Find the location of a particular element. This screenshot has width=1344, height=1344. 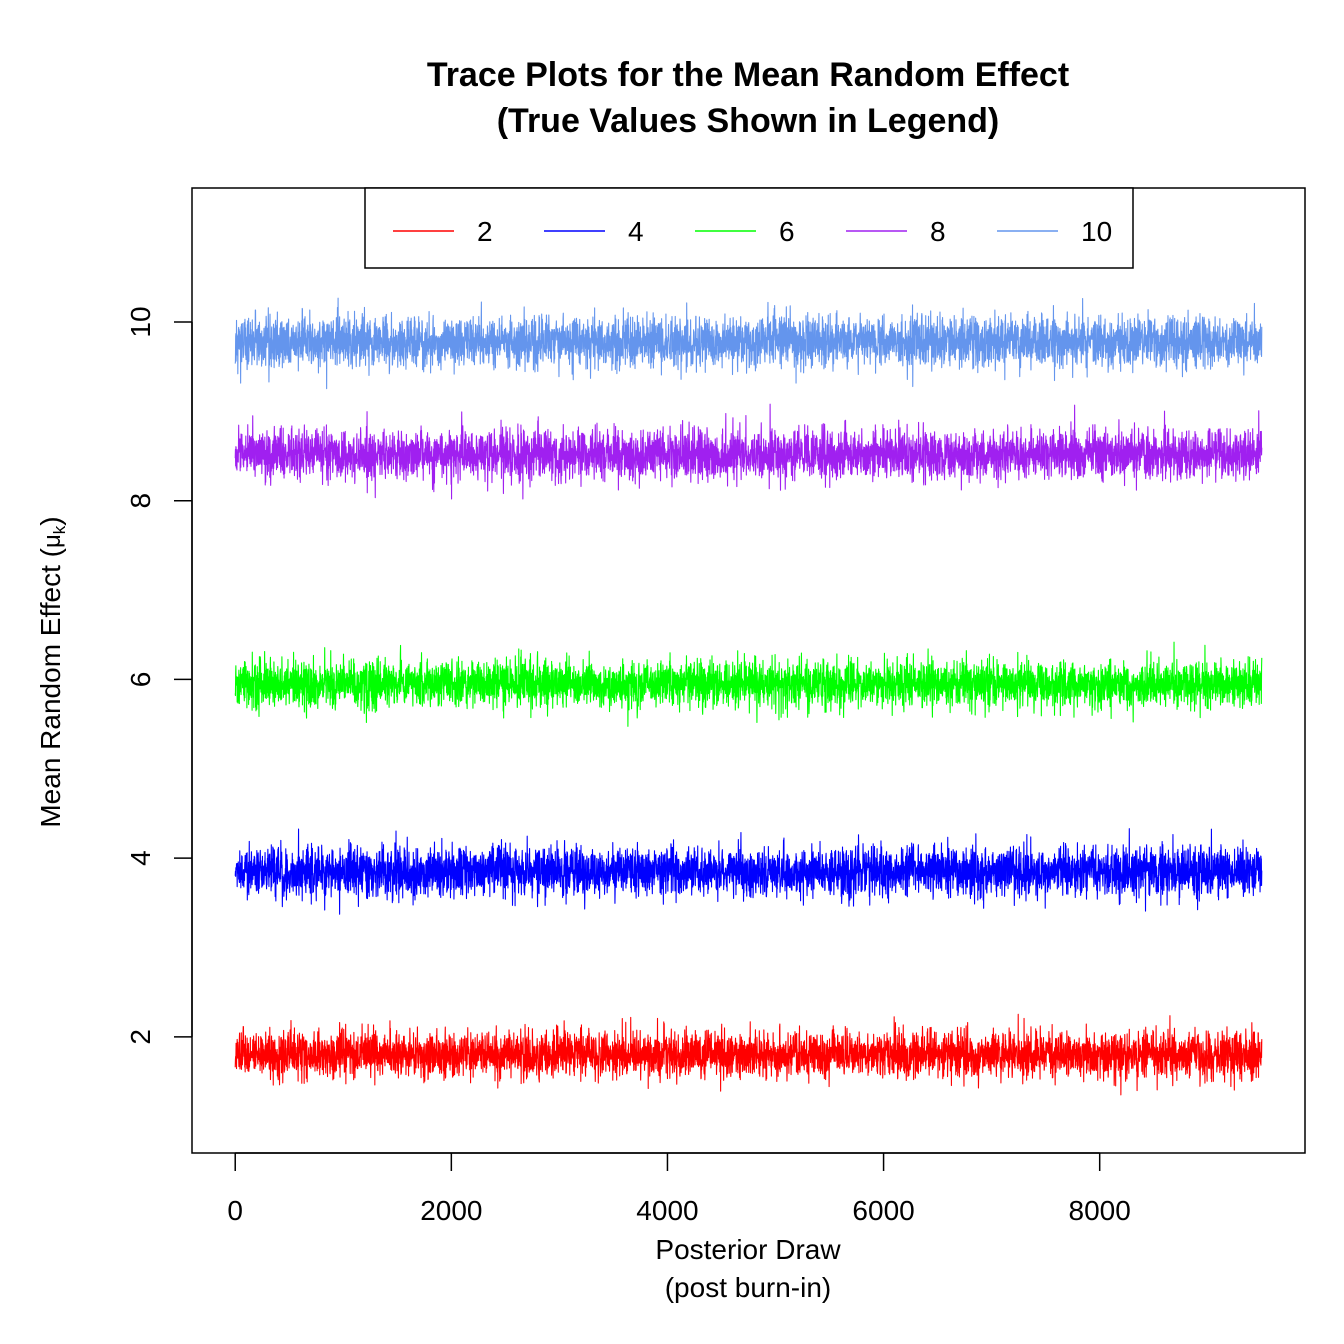

legend-label-8: 8 is located at coordinates (938, 231).